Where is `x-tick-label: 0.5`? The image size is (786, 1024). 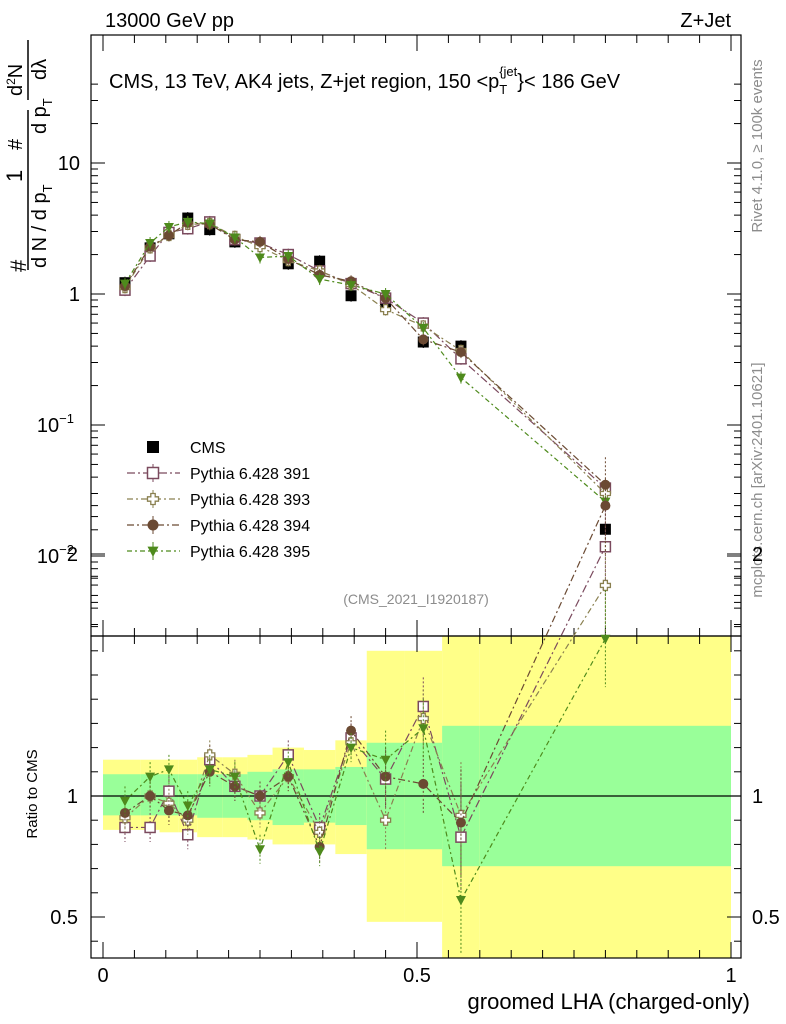
x-tick-label: 0.5 is located at coordinates (417, 976).